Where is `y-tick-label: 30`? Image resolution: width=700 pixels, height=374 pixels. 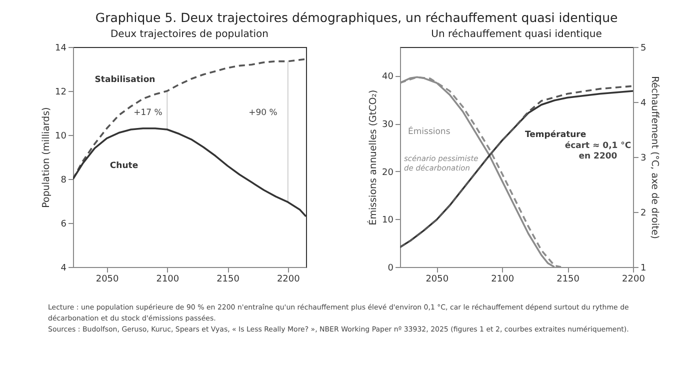
y-tick-label: 30 is located at coordinates (388, 125).